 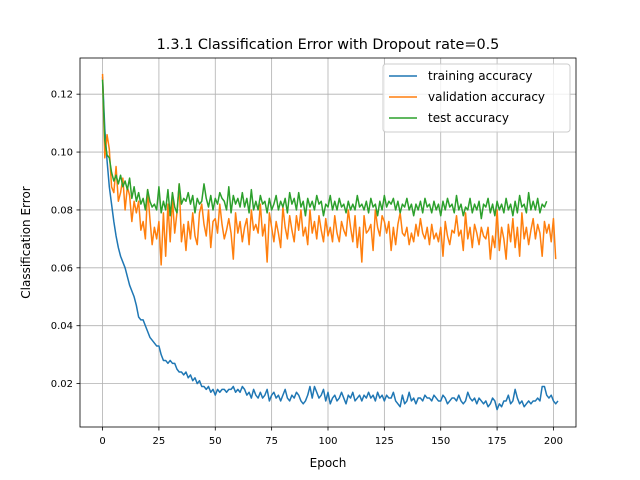 I want to click on legend-label: training accuracy, so click(x=480, y=76).